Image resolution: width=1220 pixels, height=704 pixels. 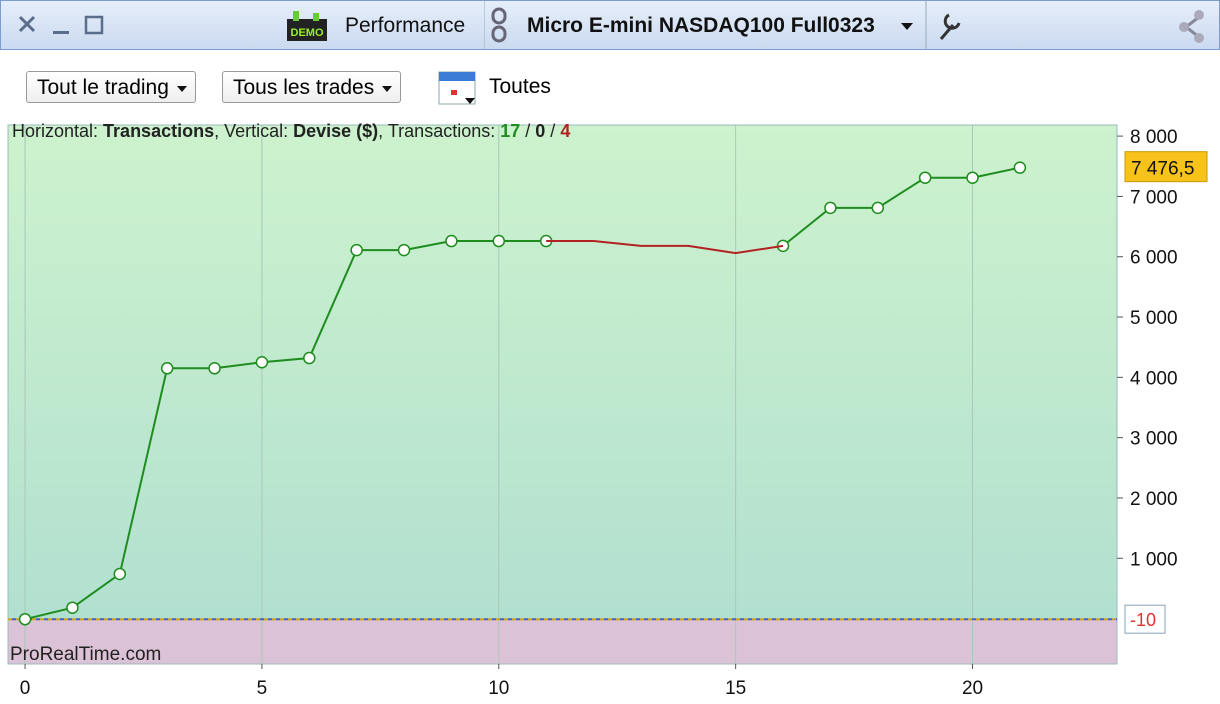 I want to click on y-tick-label: 7 000, so click(x=1154, y=197).